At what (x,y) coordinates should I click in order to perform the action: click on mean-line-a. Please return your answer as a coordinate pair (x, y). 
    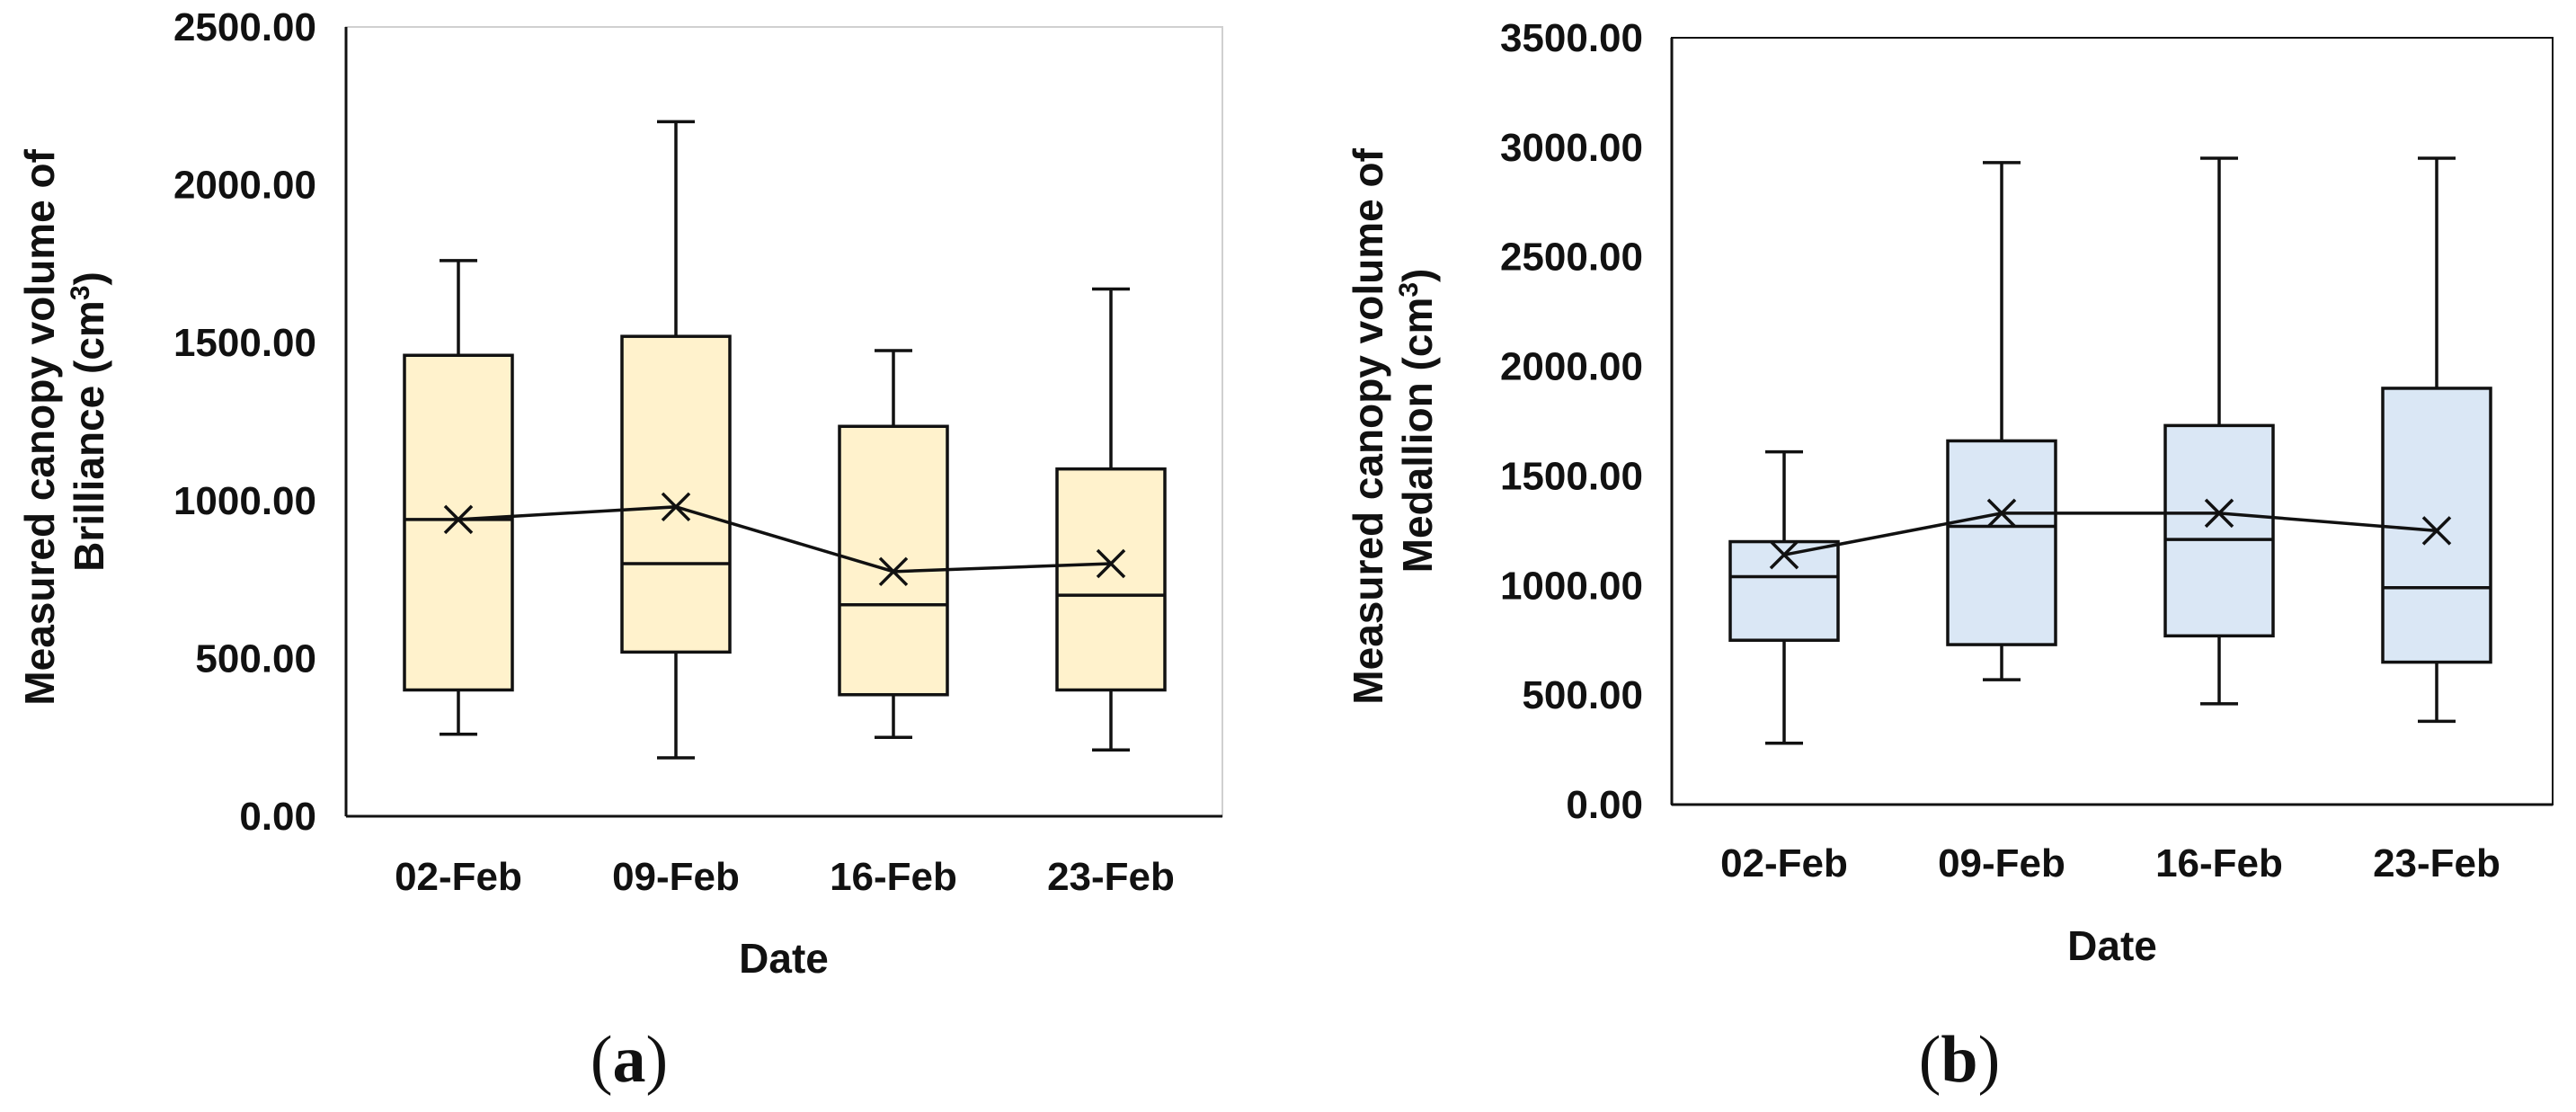
    Looking at the image, I should click on (784, 539).